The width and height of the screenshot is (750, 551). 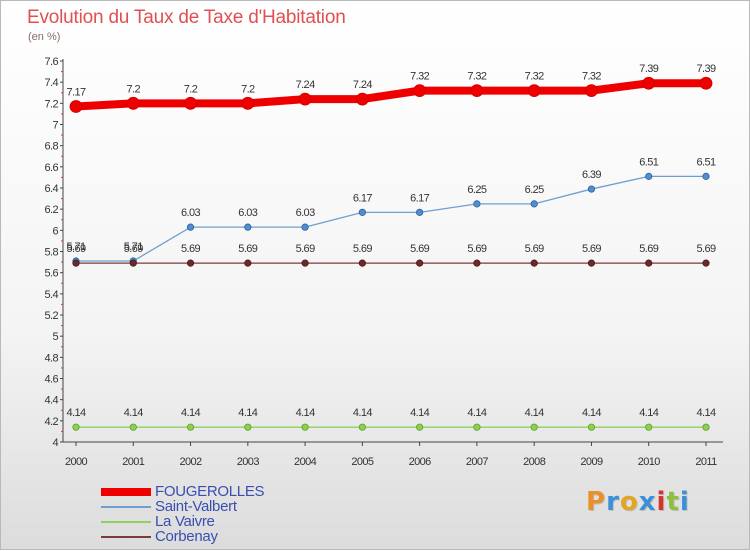 I want to click on x-tick-label: 2003, so click(x=248, y=462).